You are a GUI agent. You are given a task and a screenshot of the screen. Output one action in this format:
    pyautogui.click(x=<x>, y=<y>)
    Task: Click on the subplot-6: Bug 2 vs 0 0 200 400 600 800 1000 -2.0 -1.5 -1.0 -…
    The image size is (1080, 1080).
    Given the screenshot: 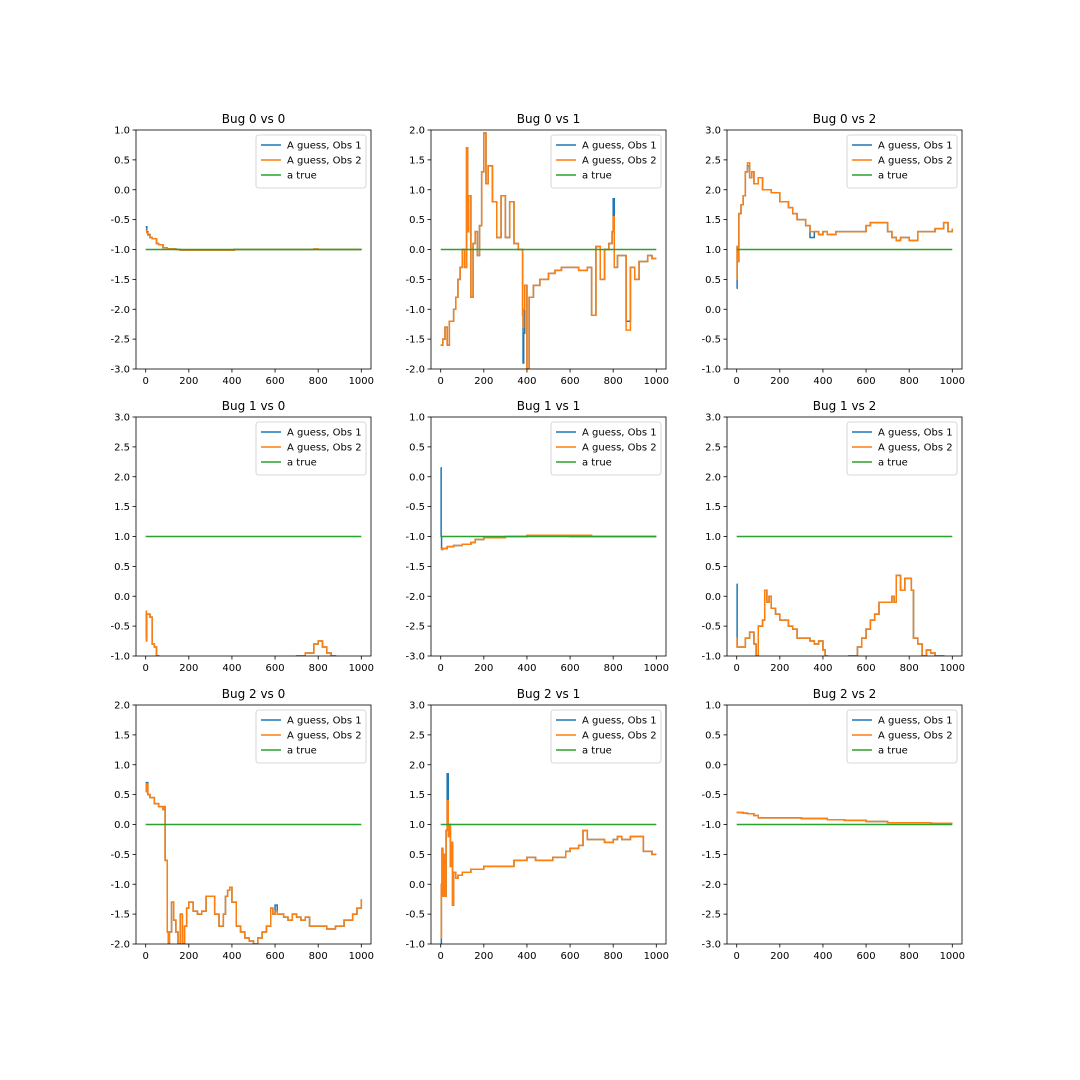 What is the action you would take?
    pyautogui.click(x=242, y=824)
    